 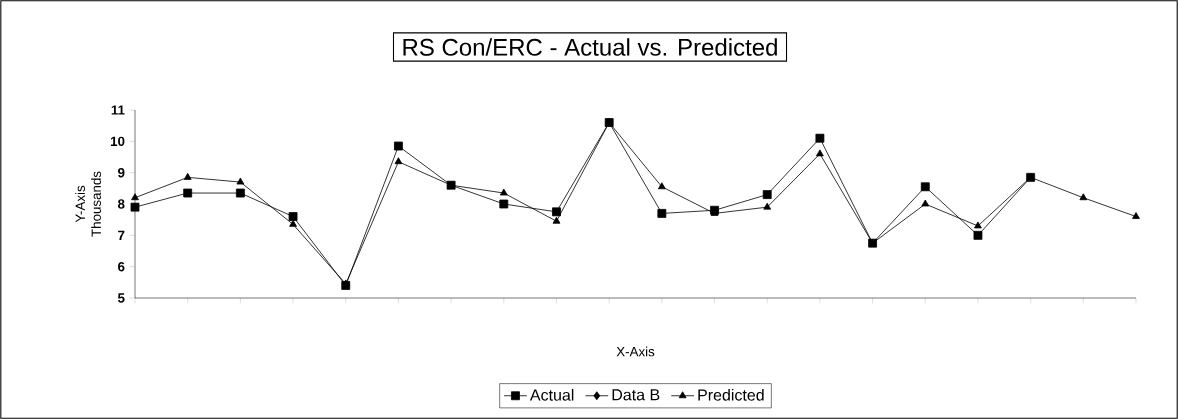 I want to click on text: Thousands, so click(x=96, y=204).